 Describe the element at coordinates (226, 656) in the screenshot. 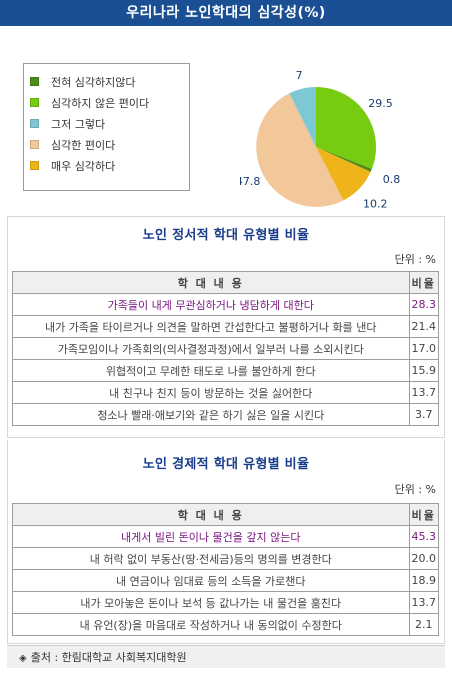

I see `source-bar: ◈ 출처 : 한림대학교 사회복지대학원` at that location.